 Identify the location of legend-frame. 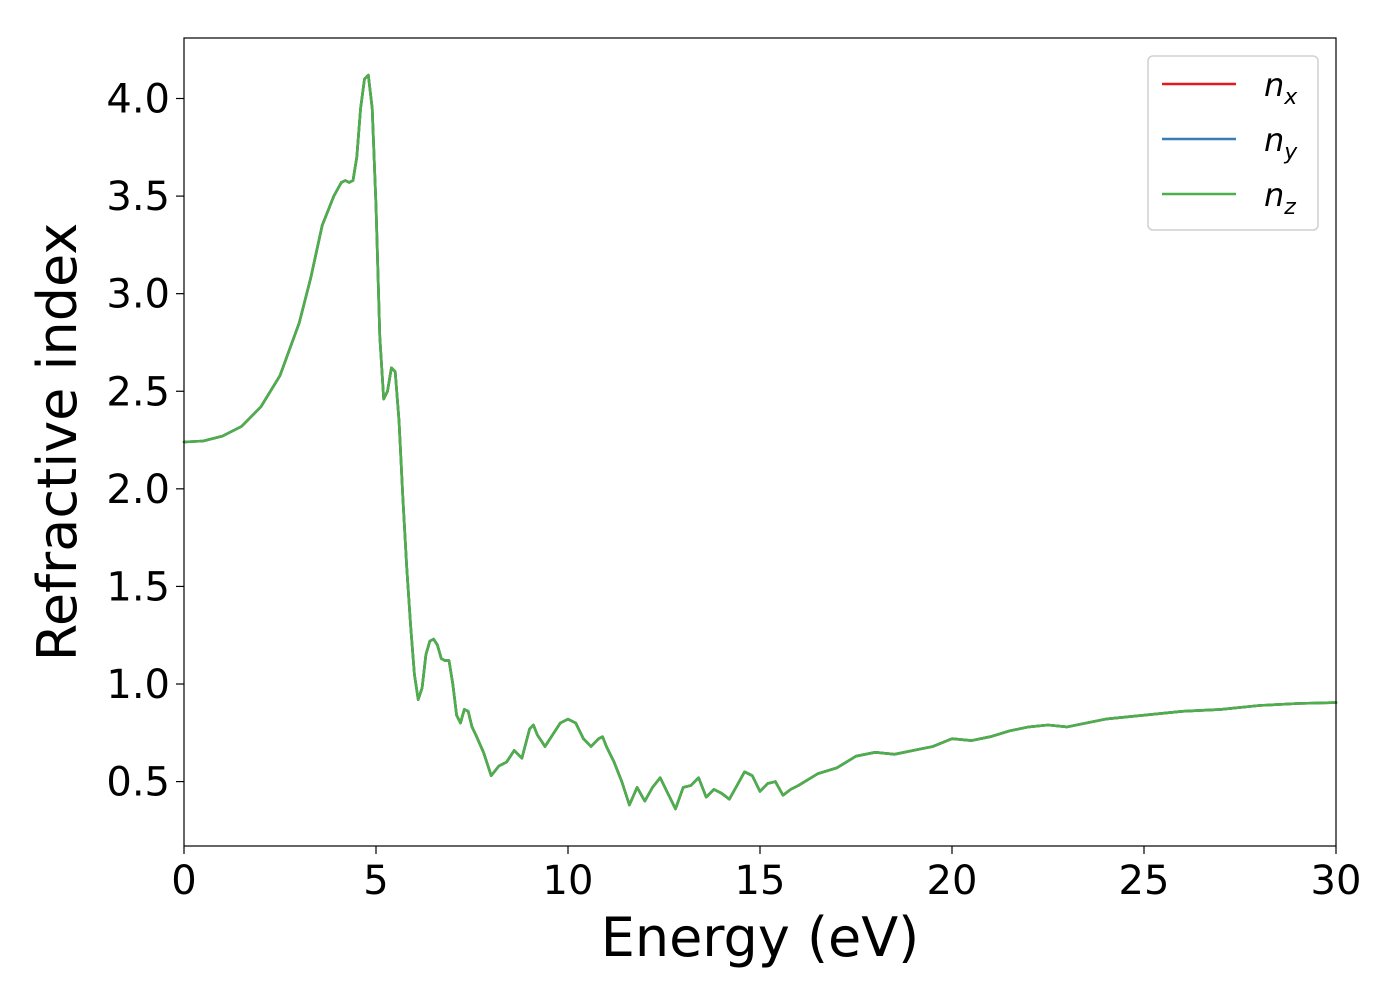
(1233, 143).